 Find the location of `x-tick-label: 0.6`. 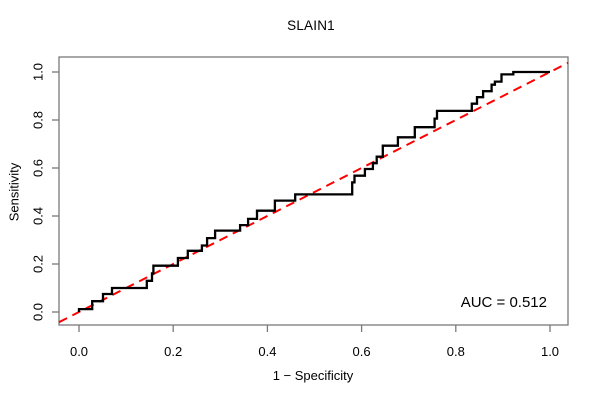

x-tick-label: 0.6 is located at coordinates (361, 351).